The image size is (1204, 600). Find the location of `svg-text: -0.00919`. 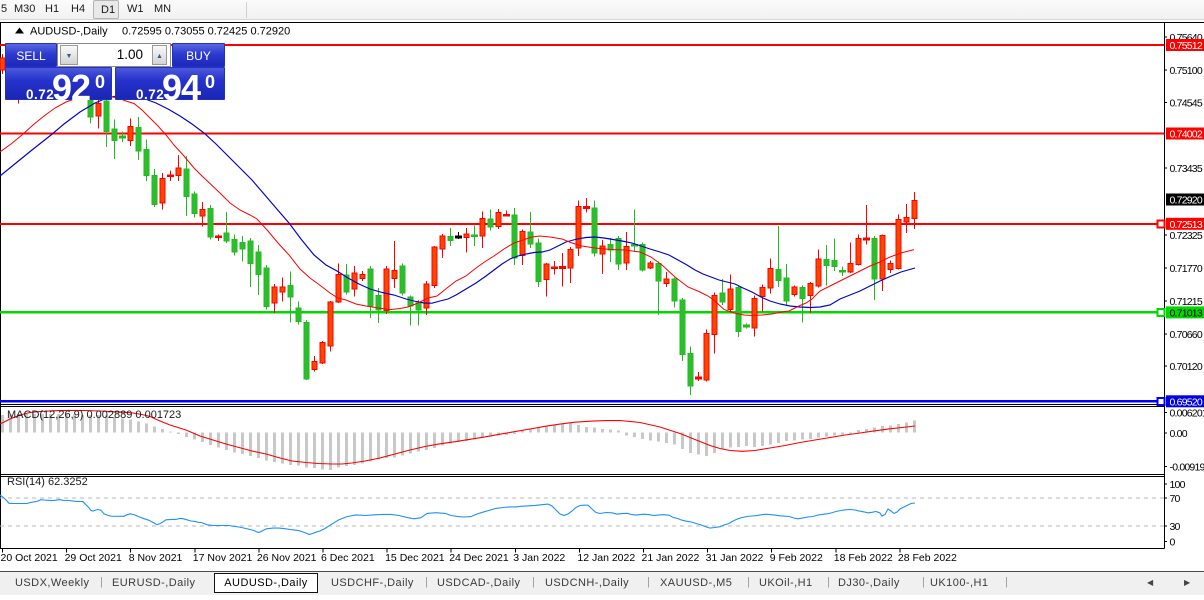

svg-text: -0.00919 is located at coordinates (1187, 468).